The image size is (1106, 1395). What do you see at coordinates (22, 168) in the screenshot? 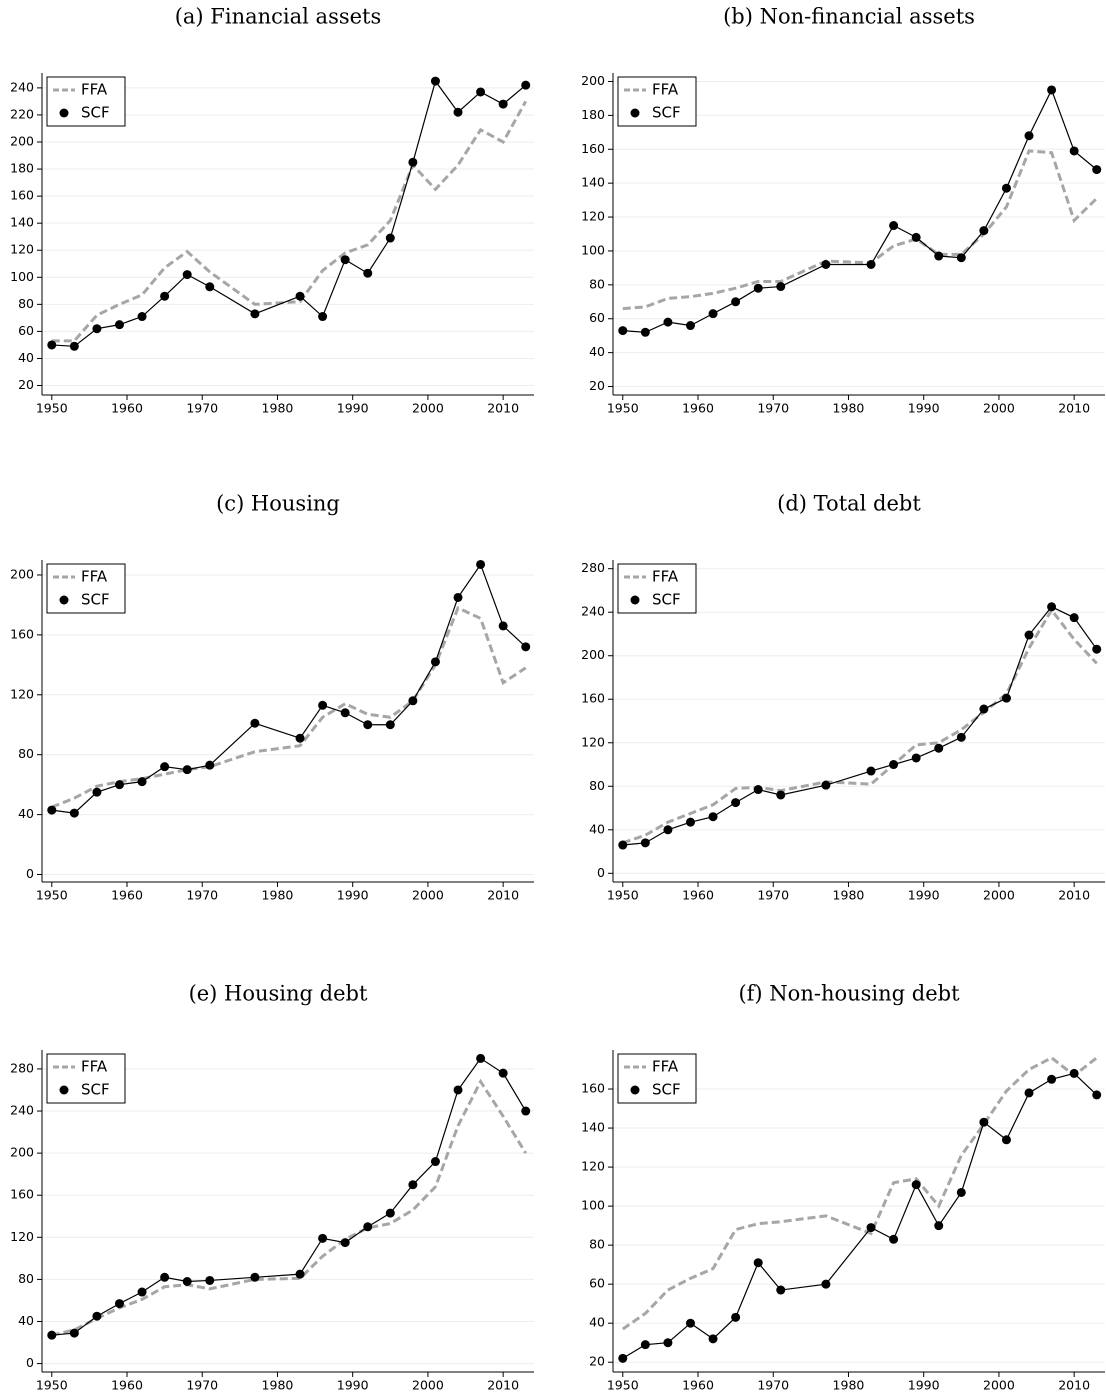
I see `y-tick-label: 180` at bounding box center [22, 168].